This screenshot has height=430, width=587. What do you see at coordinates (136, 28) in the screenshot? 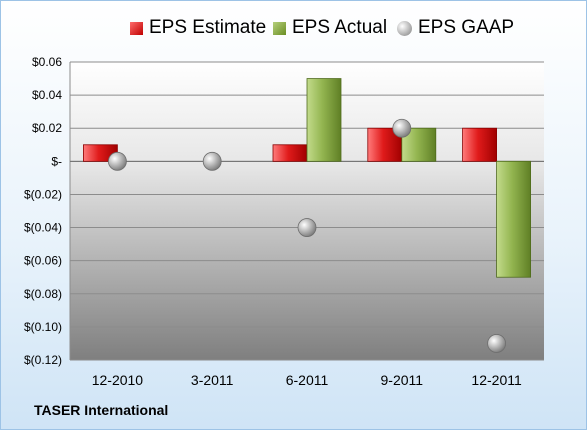
I see `legend-swatch-eps-estimate` at bounding box center [136, 28].